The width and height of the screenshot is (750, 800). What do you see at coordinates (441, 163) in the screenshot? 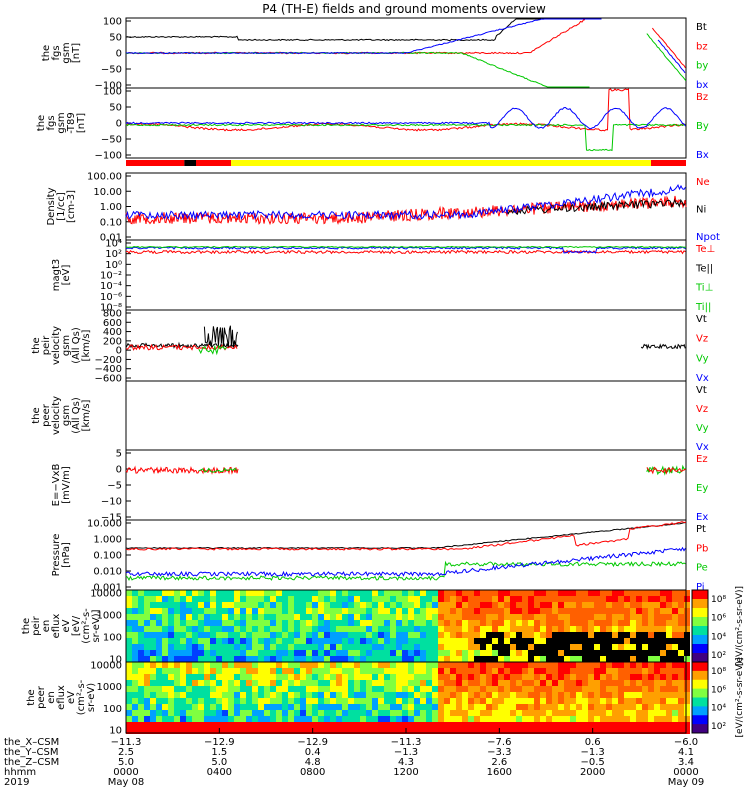
I see `mode-bar-segment` at bounding box center [441, 163].